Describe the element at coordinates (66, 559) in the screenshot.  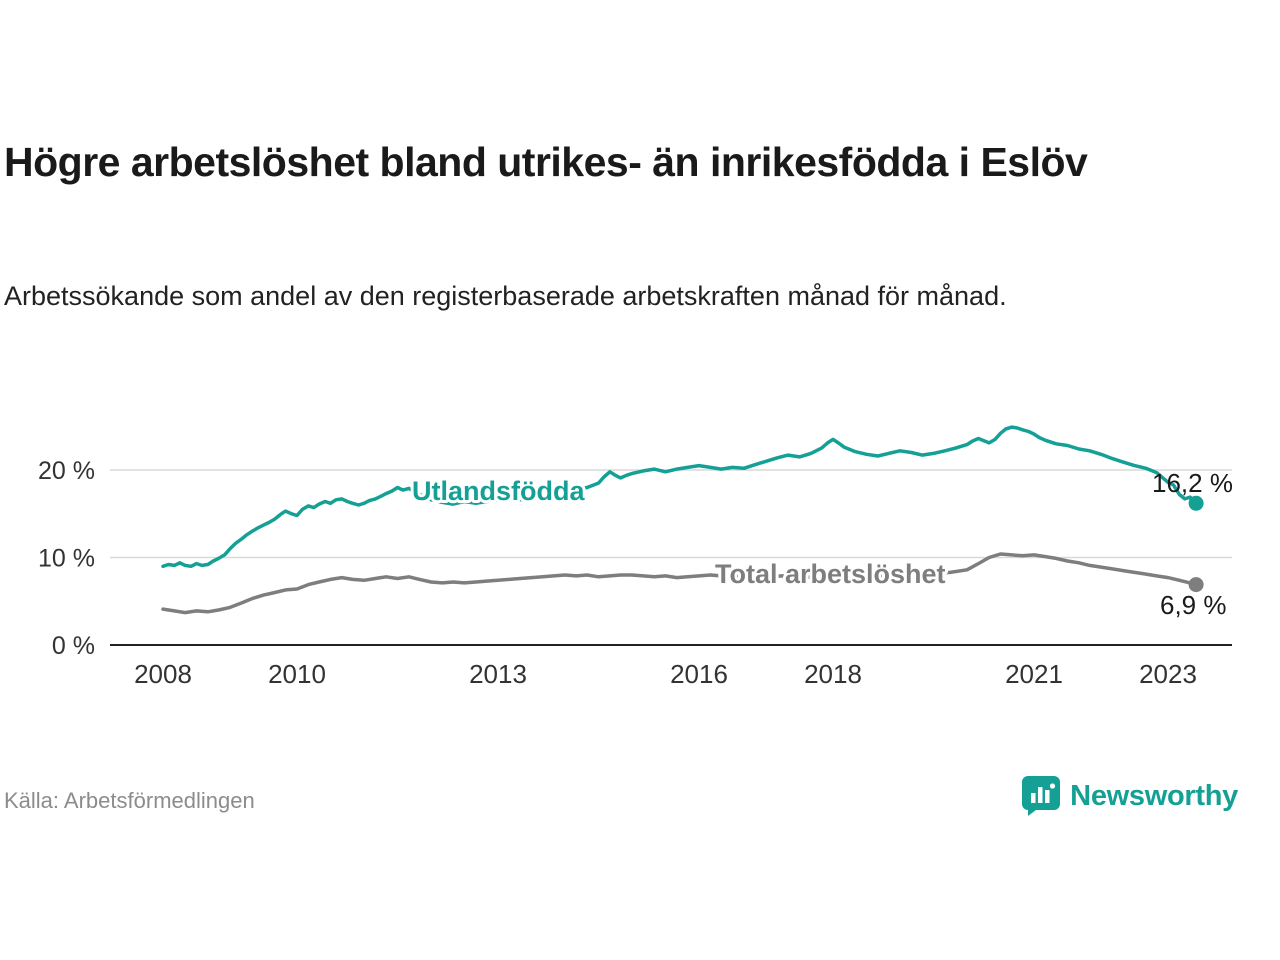
I see `y-tick-label: 10 %` at that location.